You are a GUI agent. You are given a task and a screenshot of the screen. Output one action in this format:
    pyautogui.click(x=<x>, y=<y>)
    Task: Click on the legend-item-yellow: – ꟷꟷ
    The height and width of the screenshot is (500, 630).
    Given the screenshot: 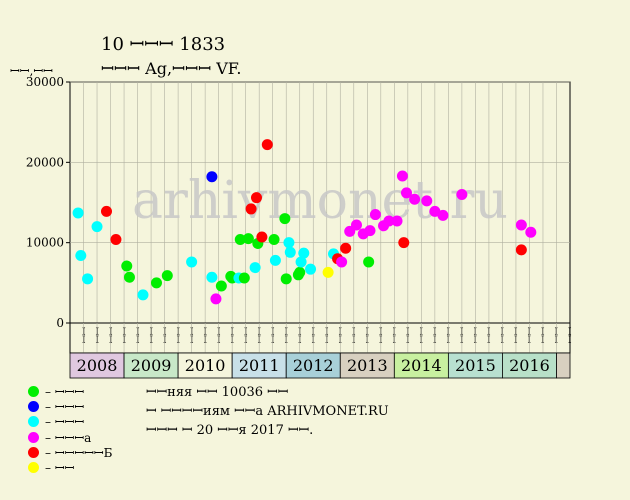 What is the action you would take?
    pyautogui.click(x=70, y=467)
    